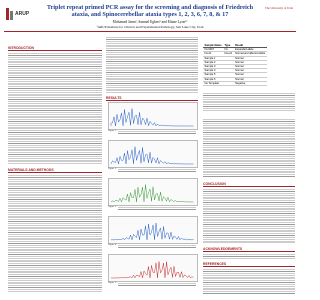 The height and width of the screenshot is (300, 320). What do you see at coordinates (112, 244) in the screenshot?
I see `figure-caption: Figure 4.` at bounding box center [112, 244].